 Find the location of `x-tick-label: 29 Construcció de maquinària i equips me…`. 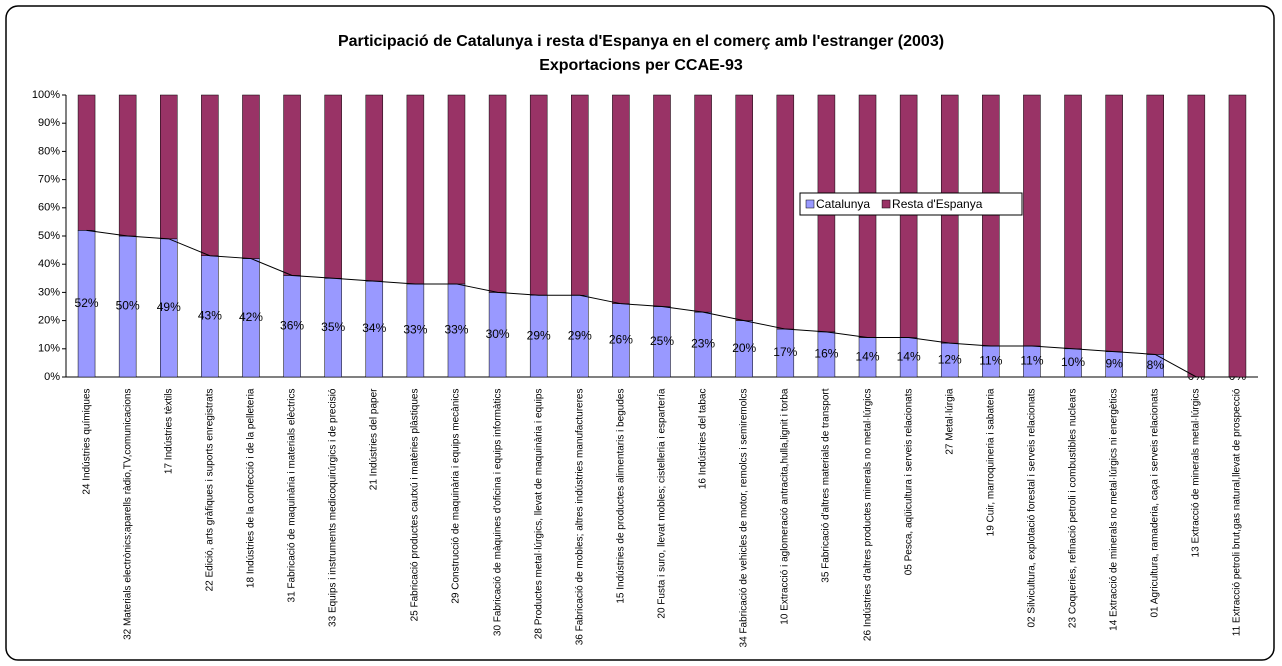

x-tick-label: 29 Construcció de maquinària i equips me… is located at coordinates (456, 496).